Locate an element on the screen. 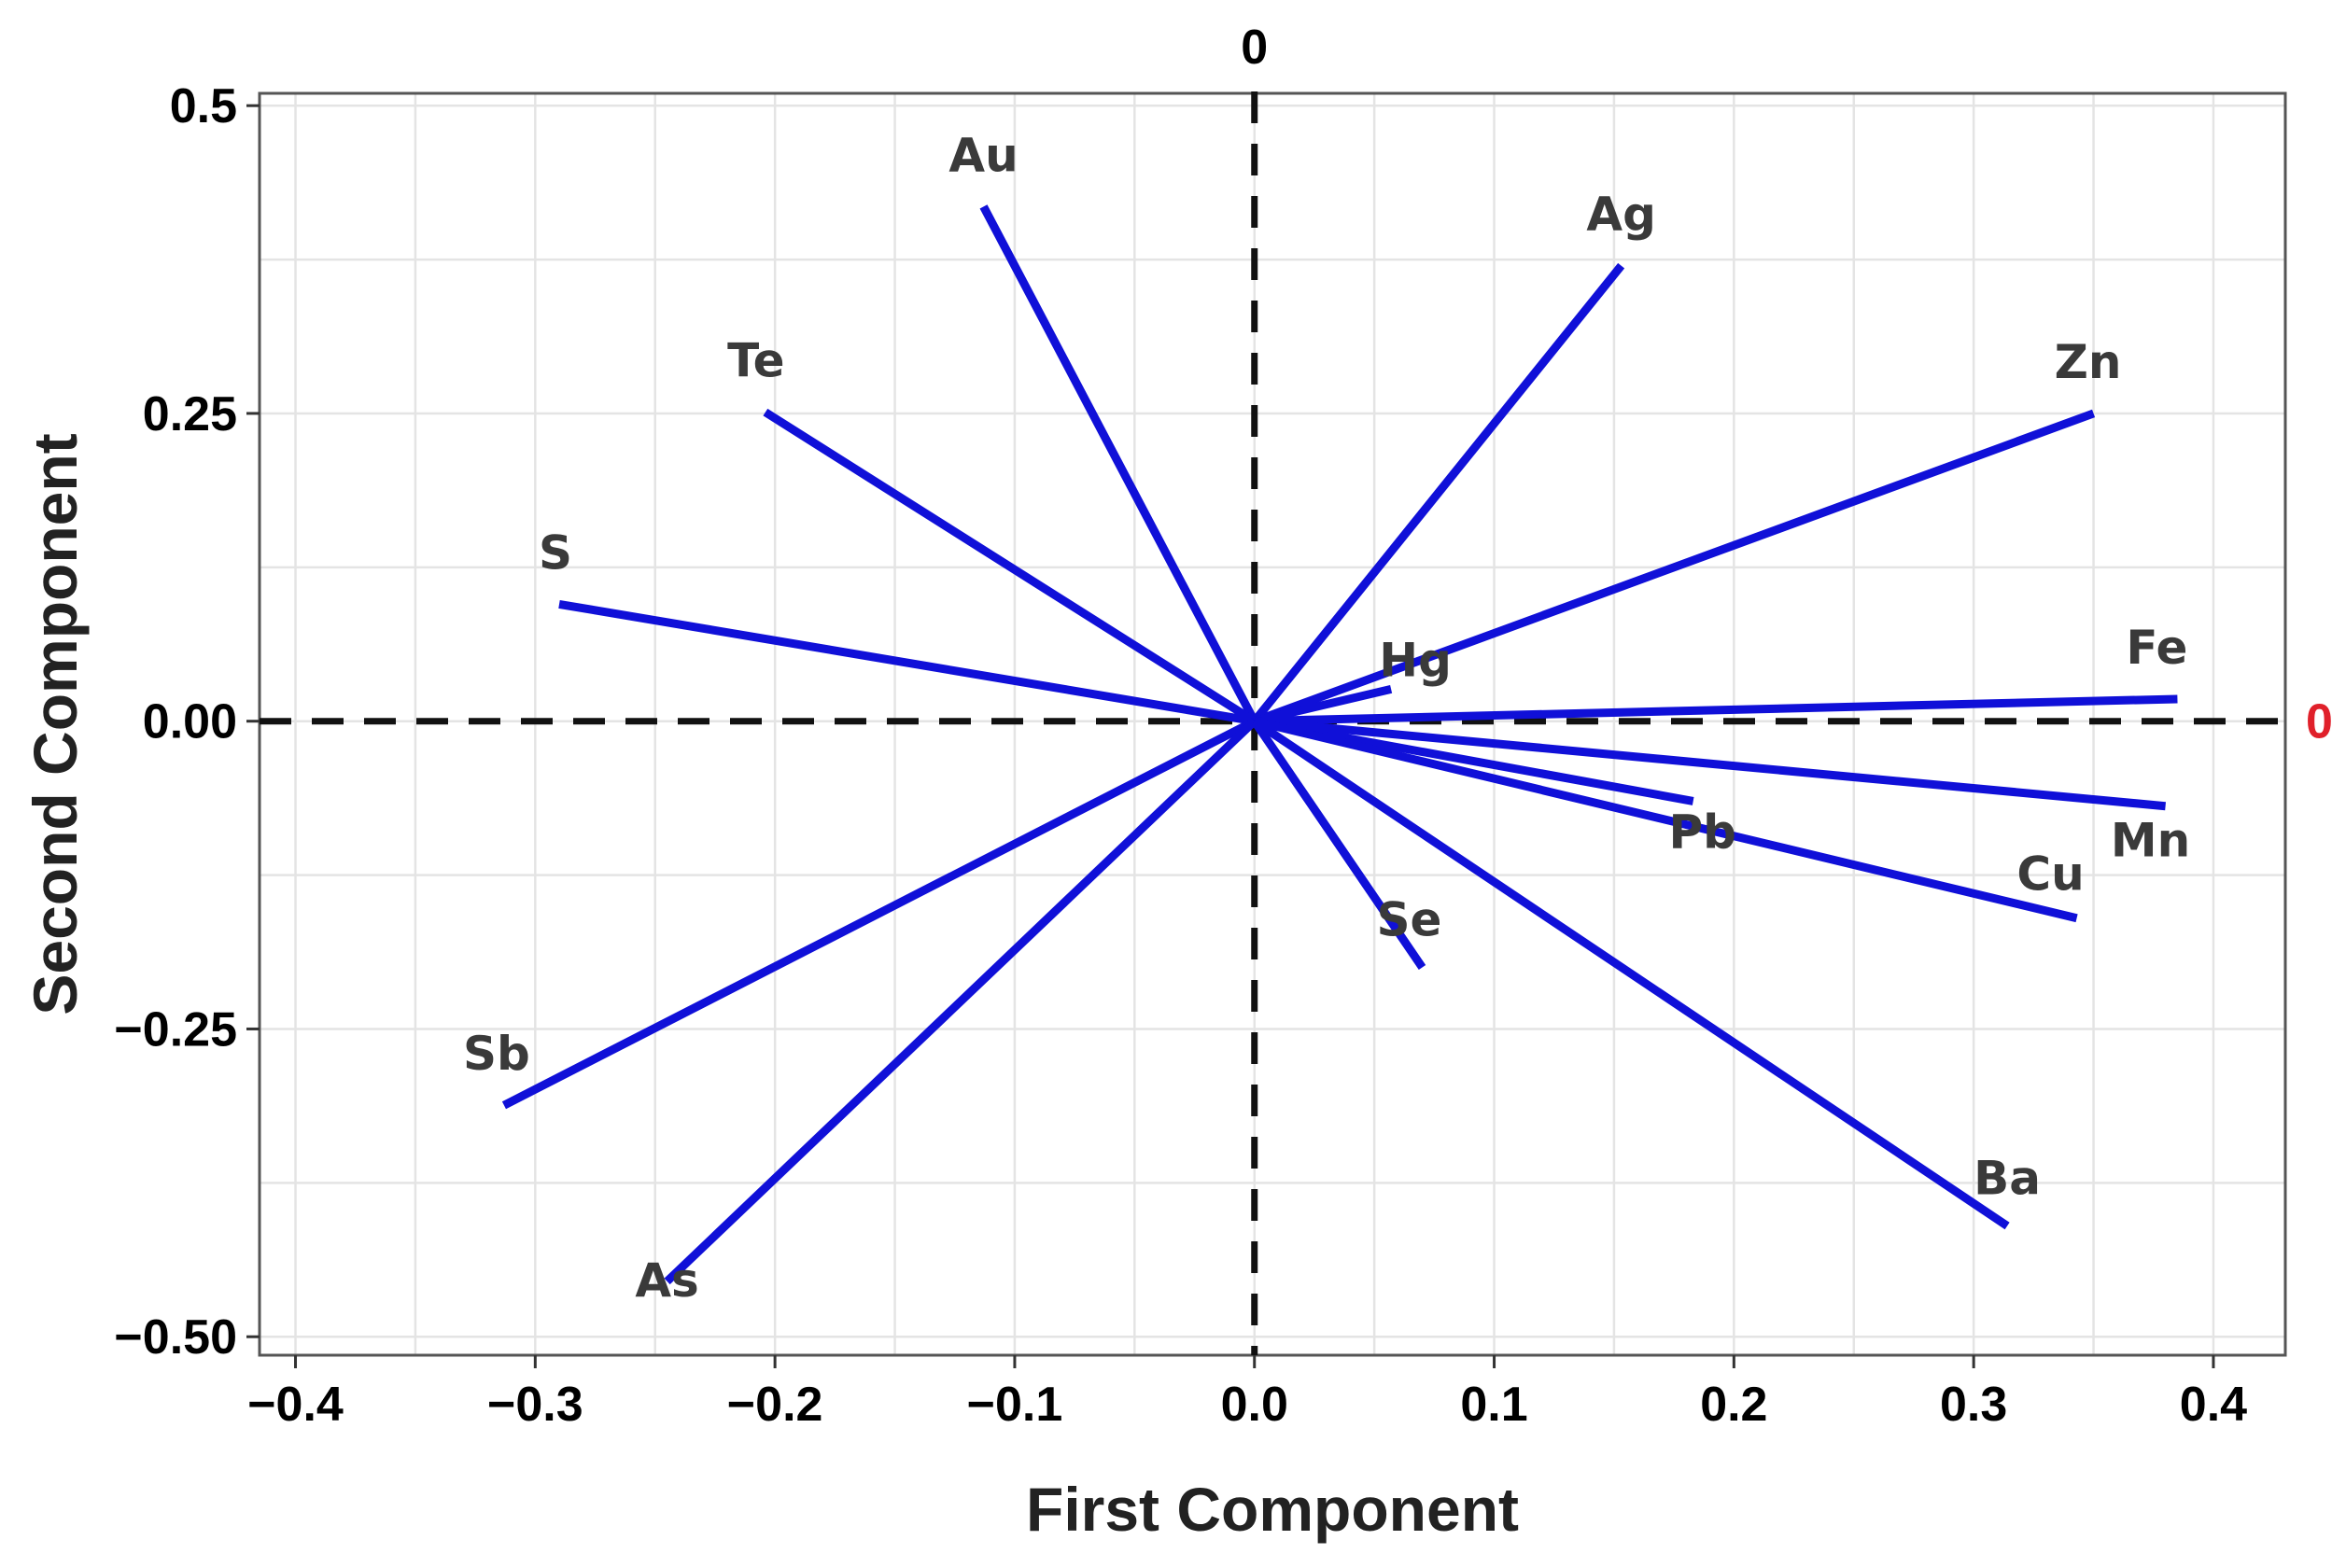 The height and width of the screenshot is (1568, 2346). vector-label-pb: Pb is located at coordinates (1701, 832).